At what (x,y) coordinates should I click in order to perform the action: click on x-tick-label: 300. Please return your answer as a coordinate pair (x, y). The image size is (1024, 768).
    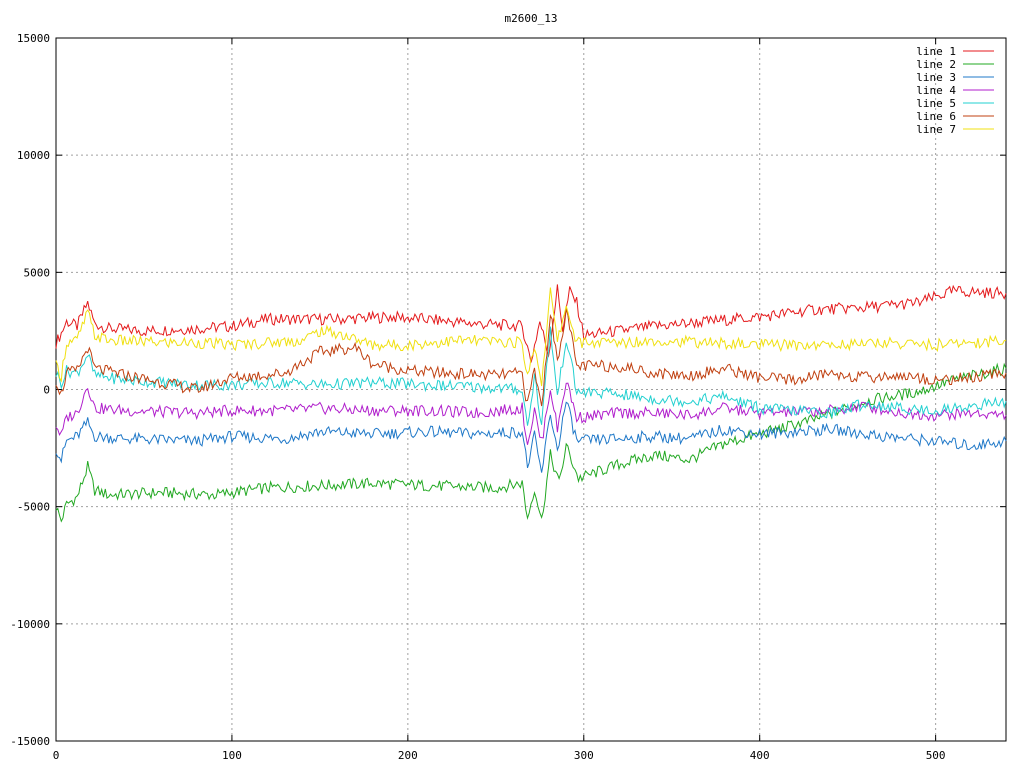
    Looking at the image, I should click on (584, 755).